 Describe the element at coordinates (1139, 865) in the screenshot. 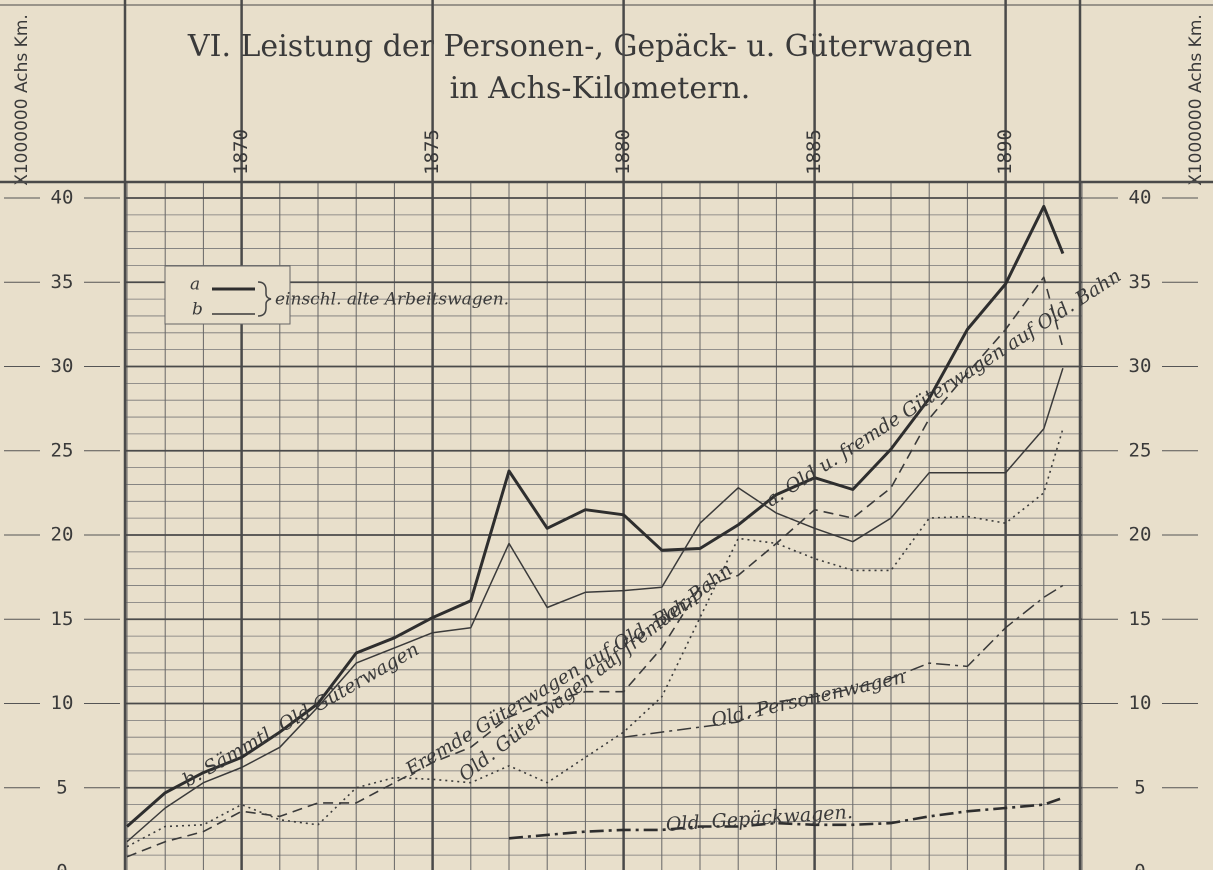

I see `y-tick-label-right: 0` at that location.